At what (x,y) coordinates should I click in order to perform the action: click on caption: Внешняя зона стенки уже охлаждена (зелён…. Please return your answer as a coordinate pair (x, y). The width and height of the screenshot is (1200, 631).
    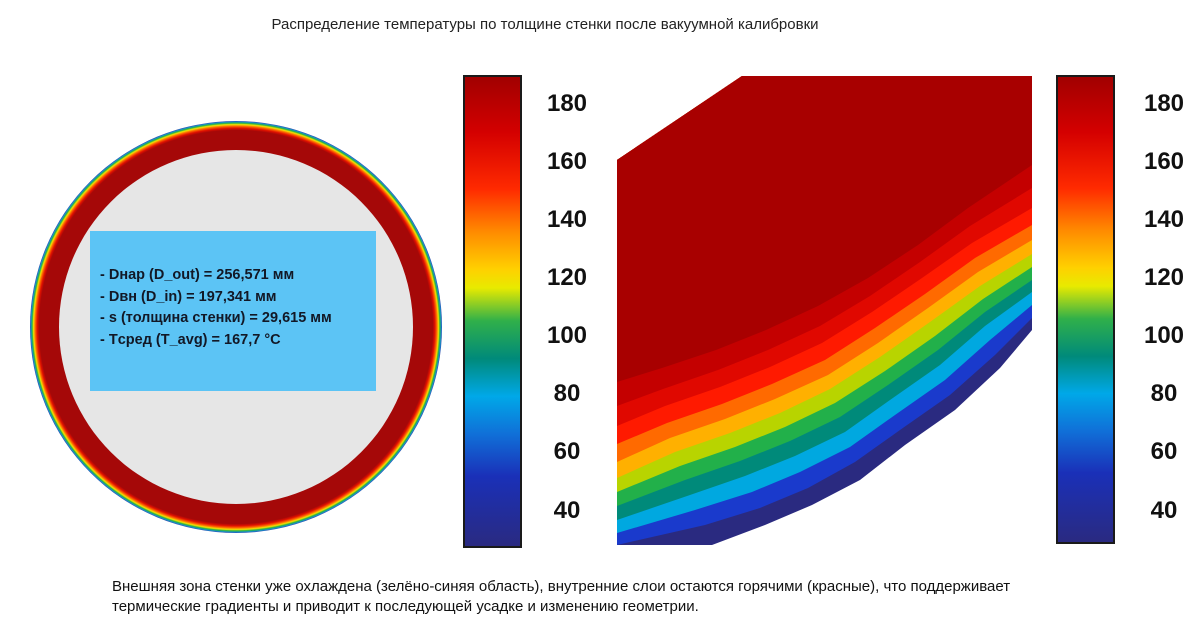
    Looking at the image, I should click on (612, 597).